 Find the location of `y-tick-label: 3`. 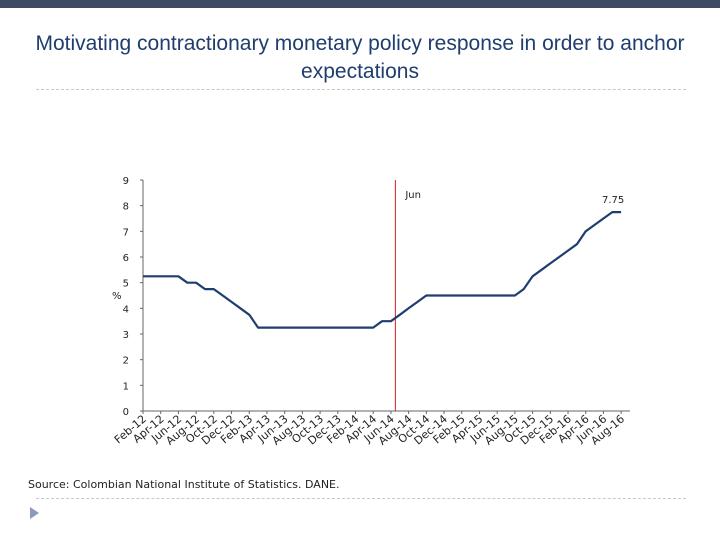

y-tick-label: 3 is located at coordinates (126, 335).